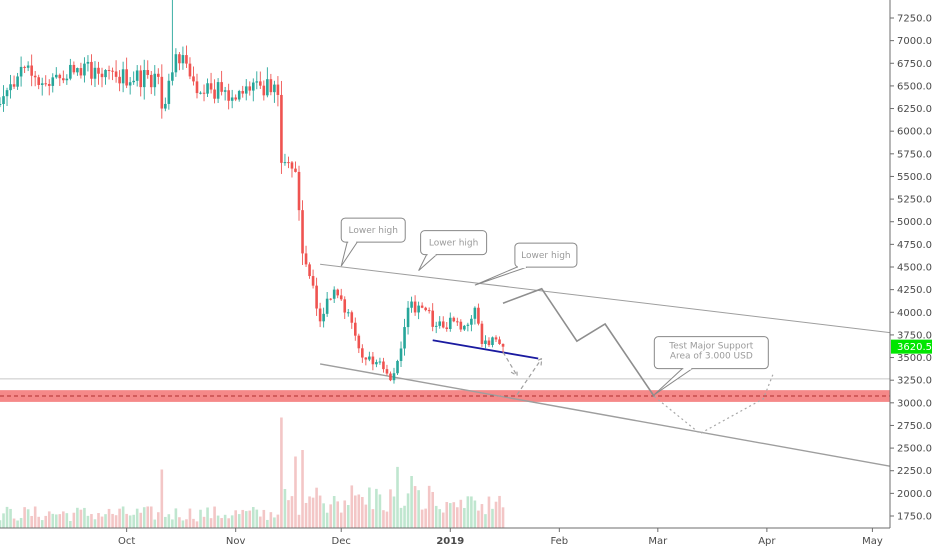  What do you see at coordinates (485, 349) in the screenshot?
I see `short-trendline` at bounding box center [485, 349].